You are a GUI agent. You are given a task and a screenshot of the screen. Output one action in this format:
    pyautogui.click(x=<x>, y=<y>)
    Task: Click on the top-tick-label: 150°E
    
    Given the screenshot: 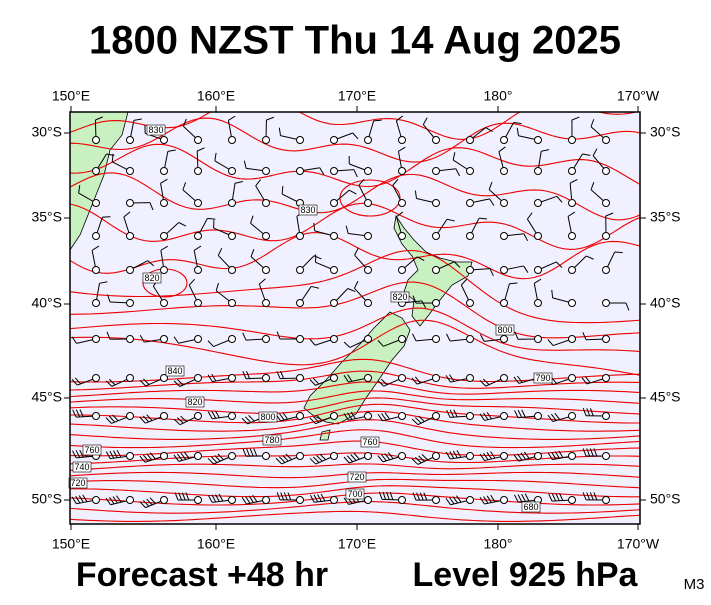 What is the action you would take?
    pyautogui.click(x=71, y=96)
    